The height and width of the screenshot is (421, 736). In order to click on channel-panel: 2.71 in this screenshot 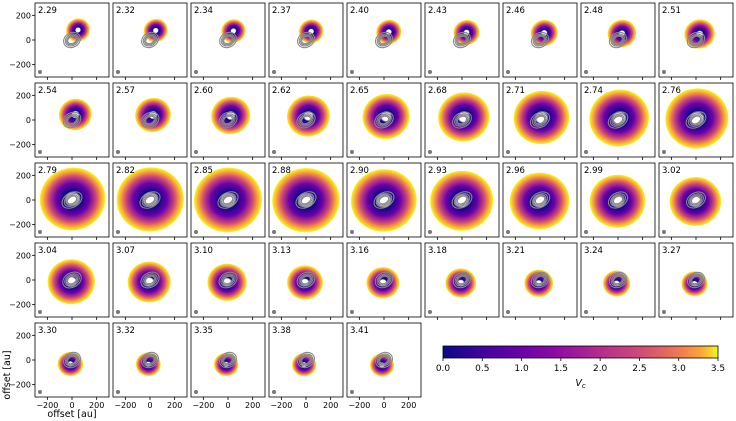, I will do `click(540, 121)`.